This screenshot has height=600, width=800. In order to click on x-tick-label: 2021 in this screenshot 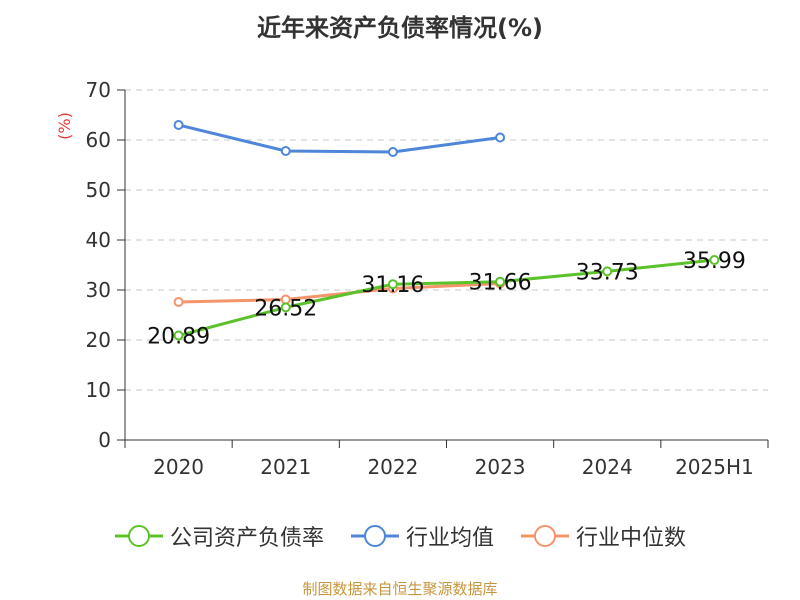, I will do `click(285, 467)`.